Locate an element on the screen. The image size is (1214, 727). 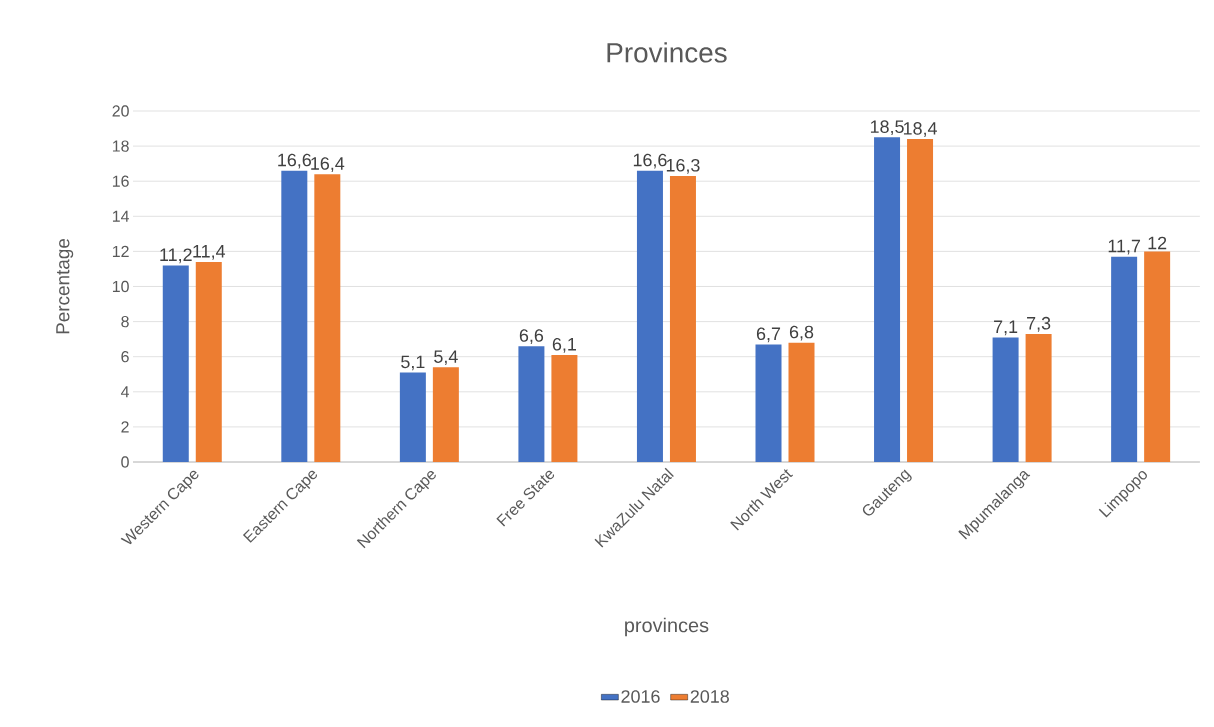
data-label: 12 is located at coordinates (1157, 243).